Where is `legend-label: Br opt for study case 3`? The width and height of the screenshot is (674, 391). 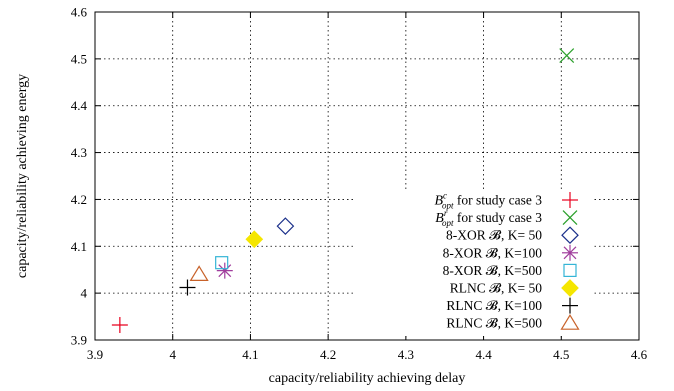 legend-label: Br opt for study case 3 is located at coordinates (488, 218).